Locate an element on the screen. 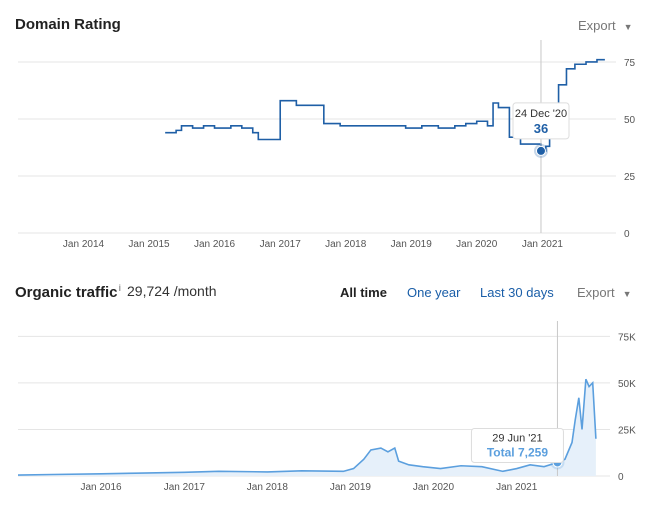  traffic-tooltip-date: 29 Jun '21 is located at coordinates (517, 438).